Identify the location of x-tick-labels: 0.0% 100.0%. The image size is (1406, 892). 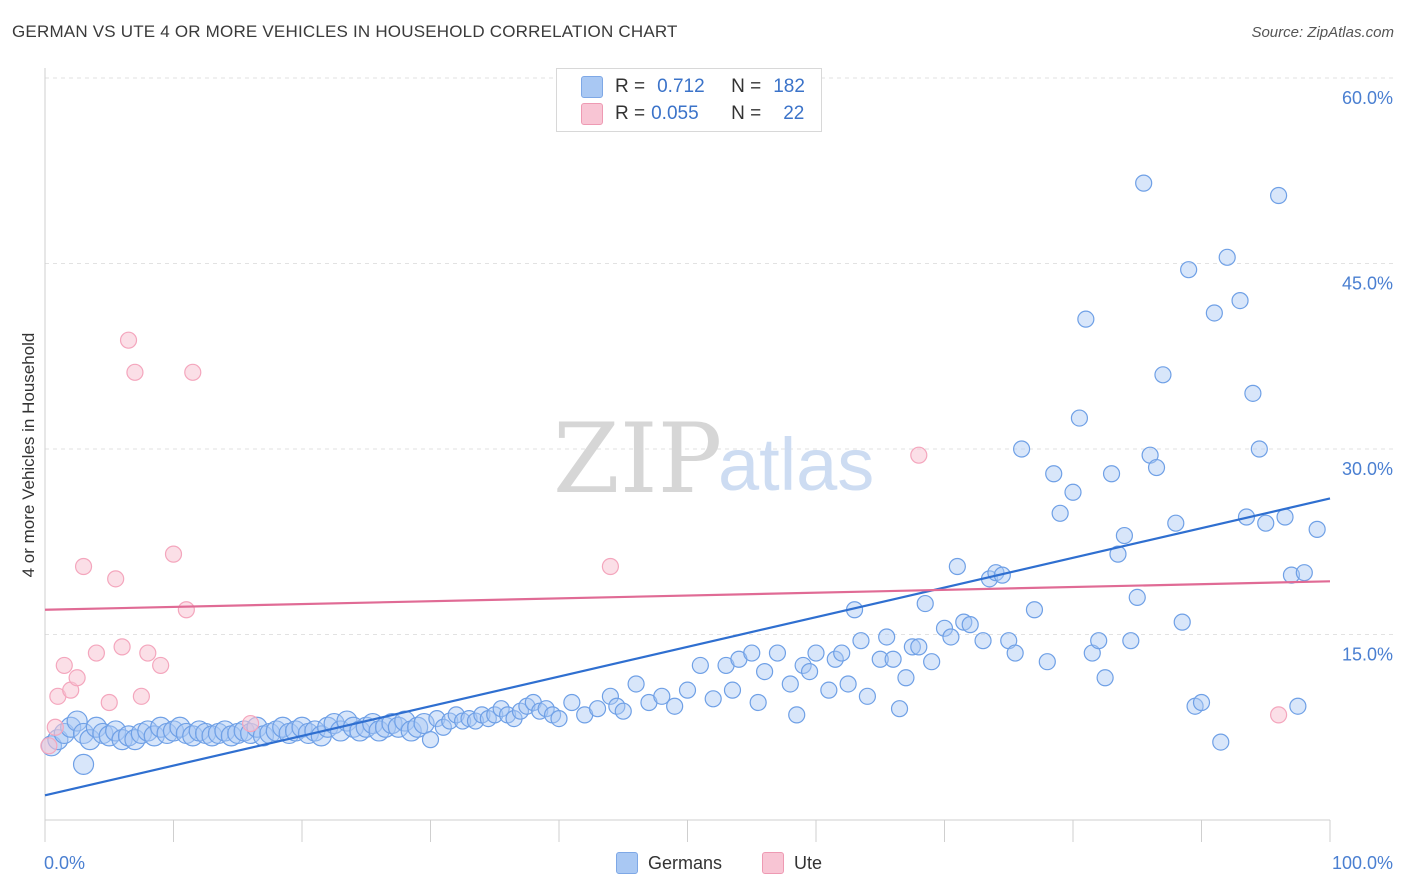
(718, 863).